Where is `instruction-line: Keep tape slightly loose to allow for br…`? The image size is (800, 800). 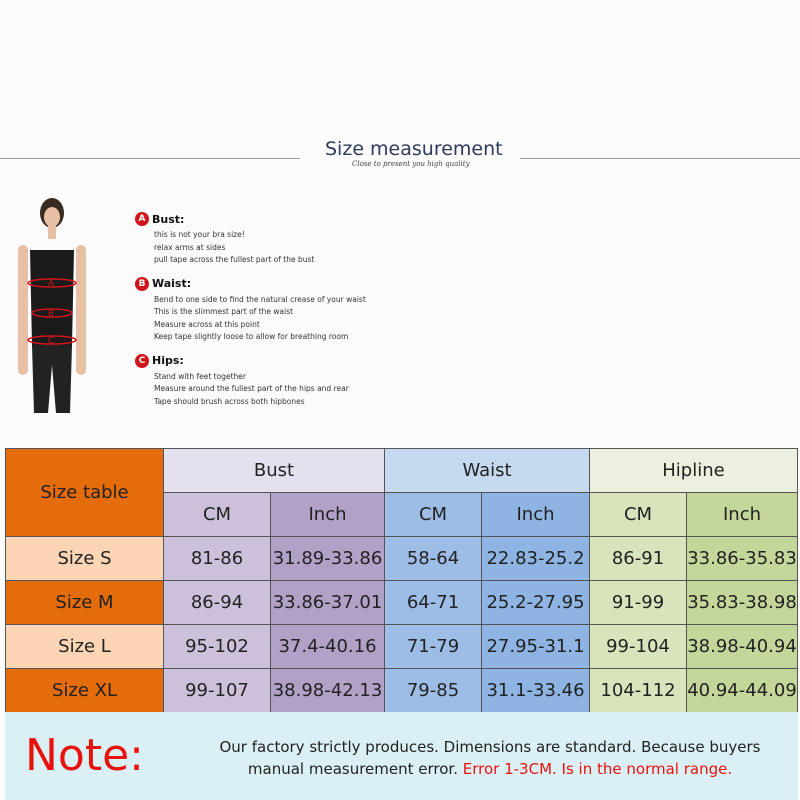 instruction-line: Keep tape slightly loose to allow for br… is located at coordinates (251, 336).